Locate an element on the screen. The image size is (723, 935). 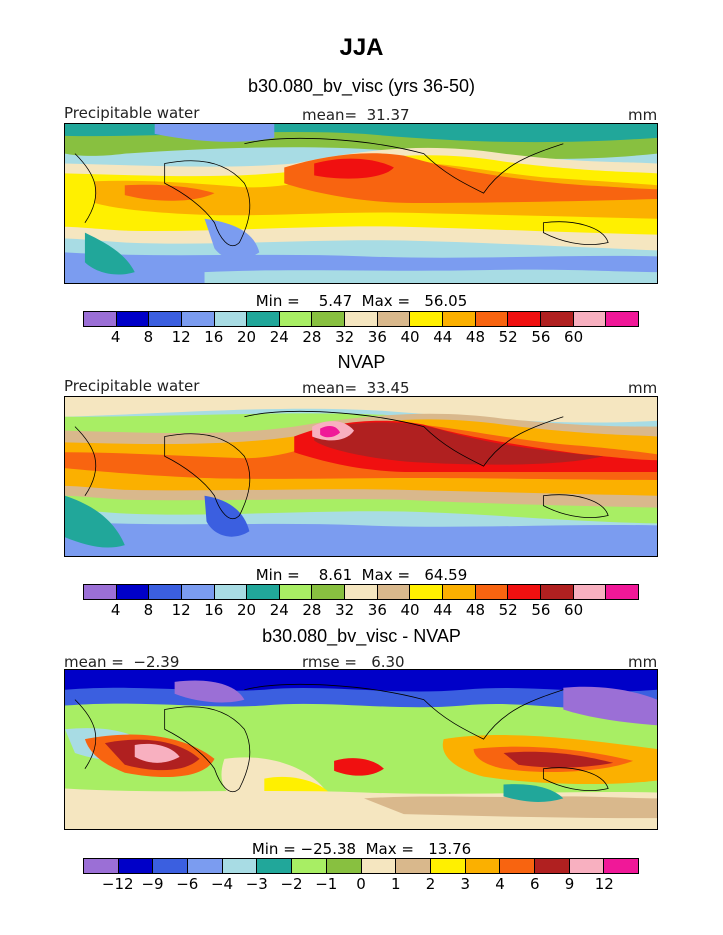
panel-1-minmax: Min = 5.47 Max = 56.05 is located at coordinates (361, 301).